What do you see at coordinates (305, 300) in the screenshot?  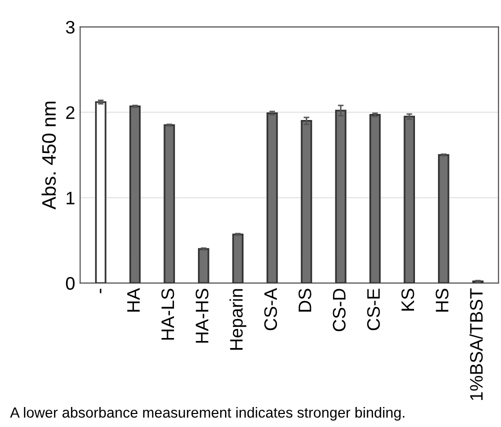 I see `x-tick-label: DS` at bounding box center [305, 300].